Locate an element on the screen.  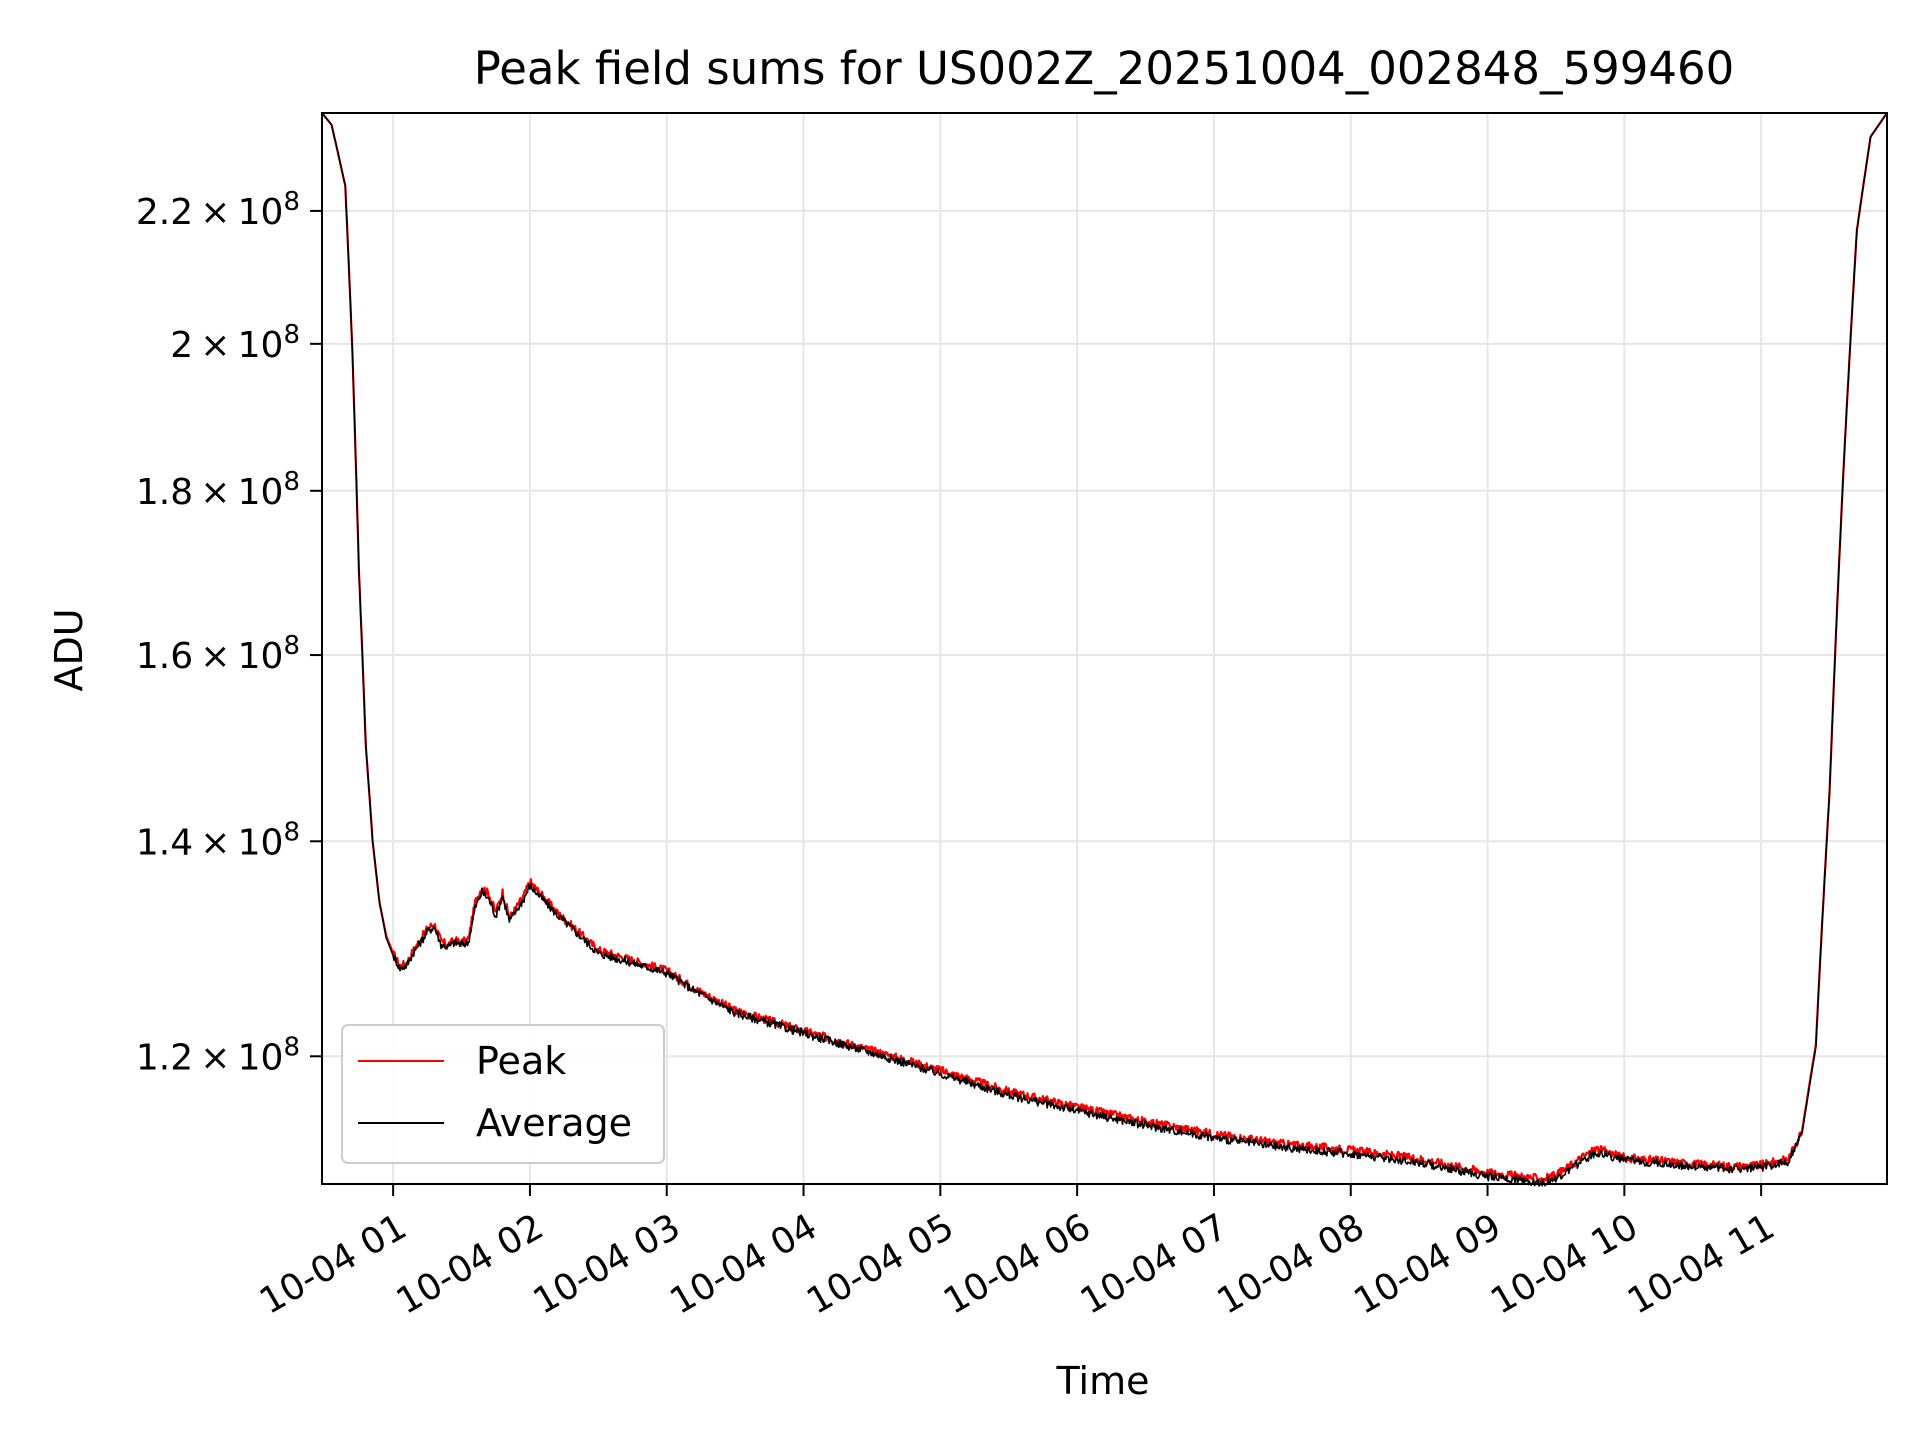
y-tick-label: 1.6 × 108 is located at coordinates (218, 654).